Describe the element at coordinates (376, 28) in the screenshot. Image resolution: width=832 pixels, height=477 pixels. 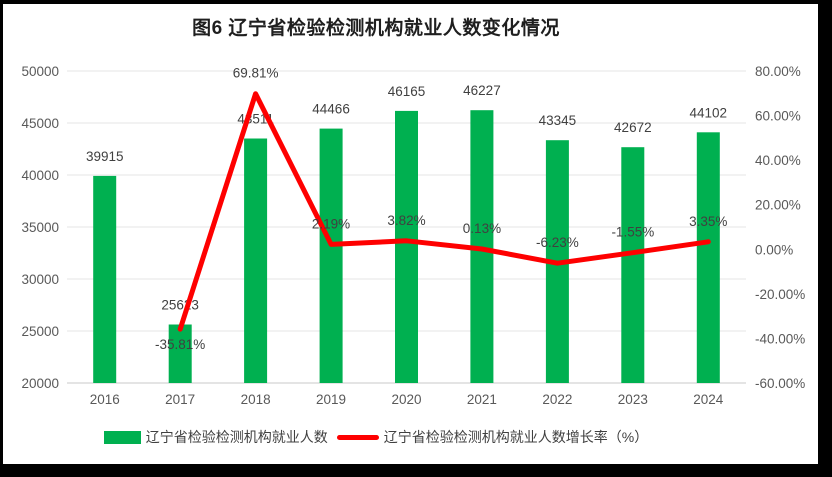
I see `chart-title: 图6 辽宁省检验检测机构就业人数变化情况` at that location.